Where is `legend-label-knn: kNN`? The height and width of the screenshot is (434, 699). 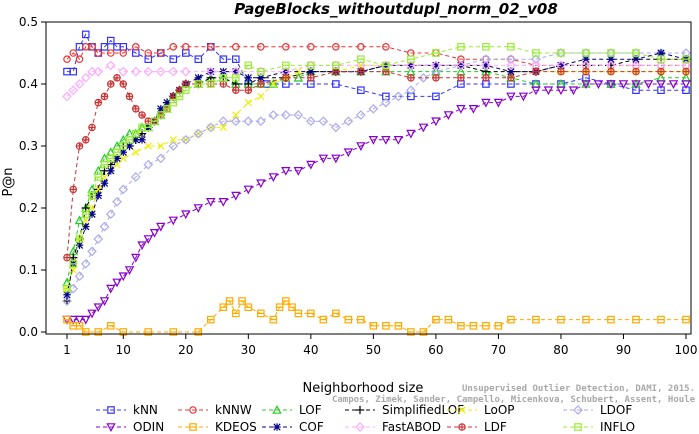 legend-label-knn: kNN is located at coordinates (145, 410).